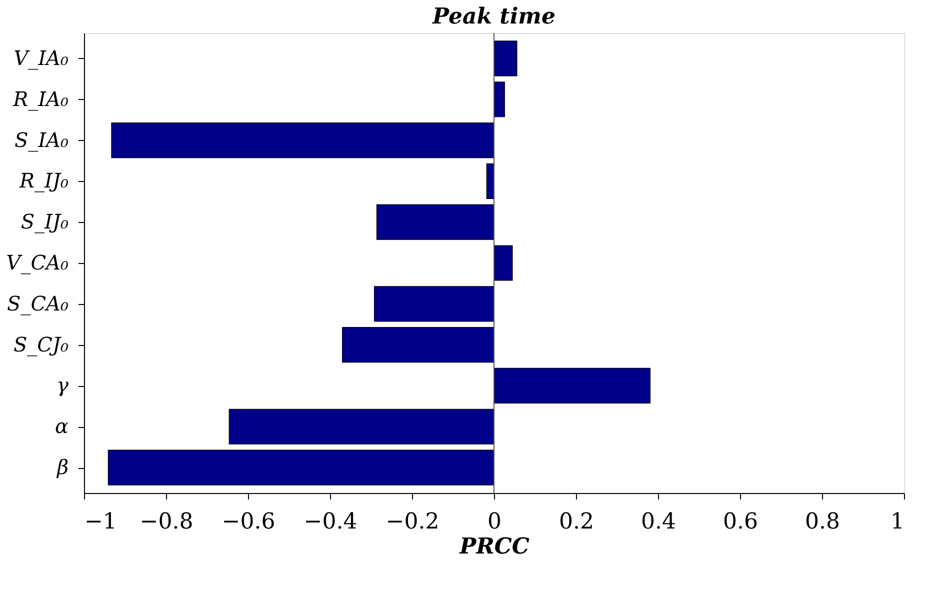 The height and width of the screenshot is (600, 939). I want to click on x-tick-label: −0.8, so click(167, 522).